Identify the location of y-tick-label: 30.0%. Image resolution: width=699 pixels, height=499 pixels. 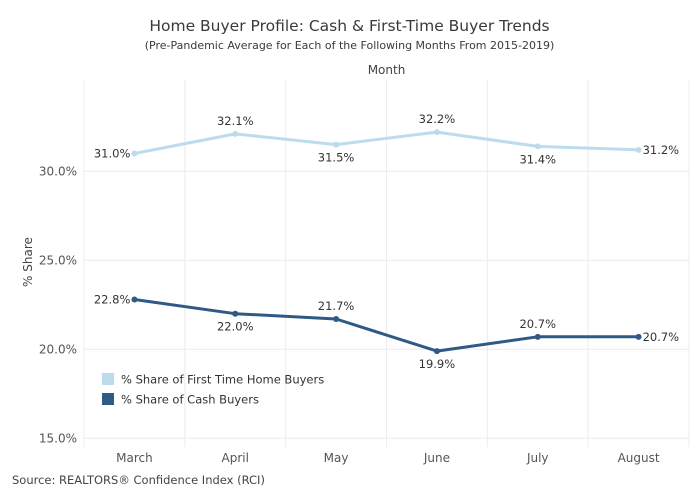
(58, 171).